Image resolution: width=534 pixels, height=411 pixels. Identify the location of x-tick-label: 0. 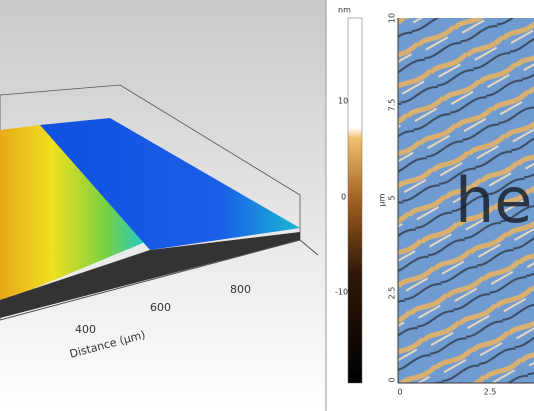
(399, 392).